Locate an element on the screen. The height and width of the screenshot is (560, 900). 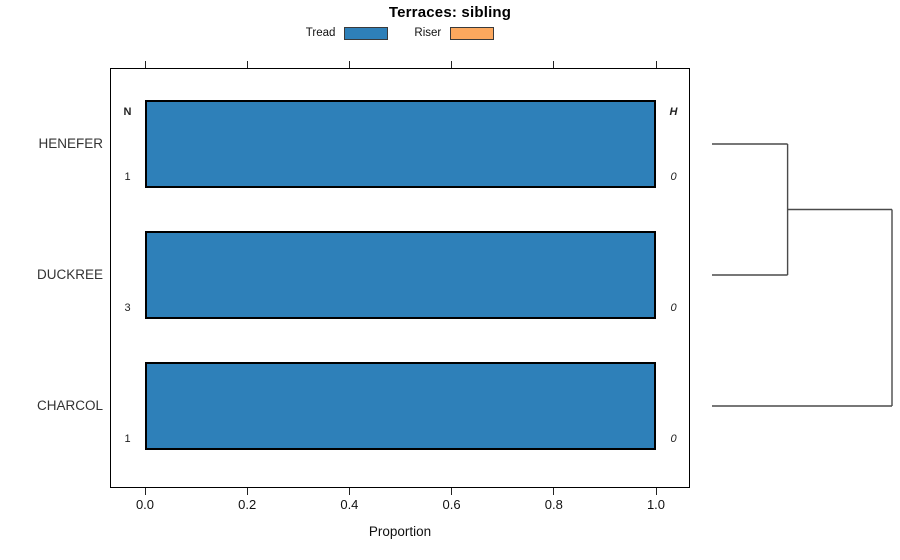
n-column-header: N is located at coordinates (127, 112).